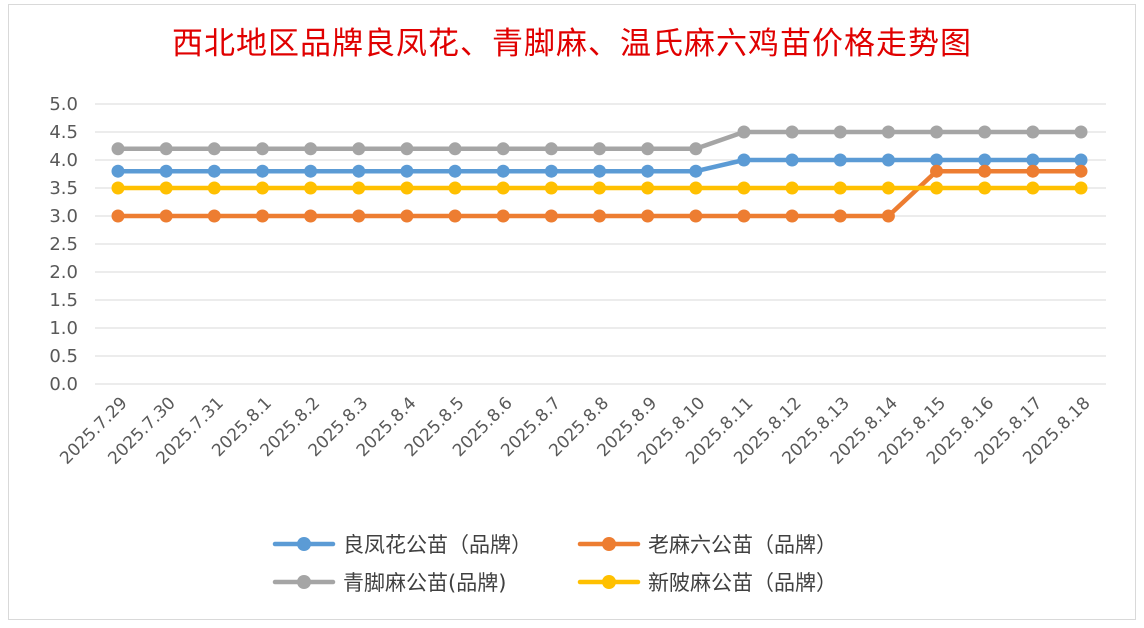  Describe the element at coordinates (63, 104) in the screenshot. I see `y-tick-label: 5.0` at that location.